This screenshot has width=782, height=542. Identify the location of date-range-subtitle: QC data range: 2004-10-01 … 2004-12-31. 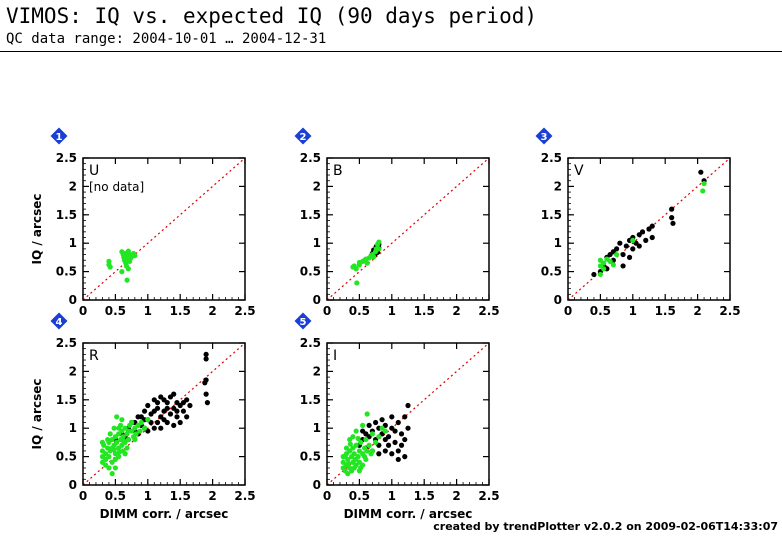
(166, 39).